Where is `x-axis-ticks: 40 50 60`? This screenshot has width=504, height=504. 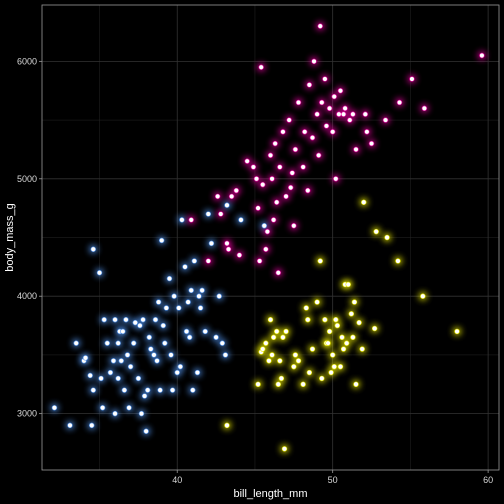 x-axis-ticks: 40 50 60 is located at coordinates (332, 477).